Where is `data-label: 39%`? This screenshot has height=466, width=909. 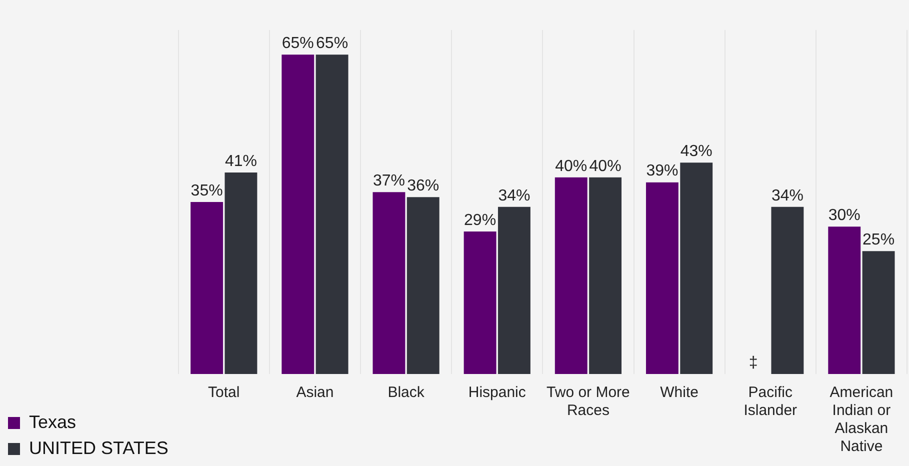
data-label: 39% is located at coordinates (662, 171).